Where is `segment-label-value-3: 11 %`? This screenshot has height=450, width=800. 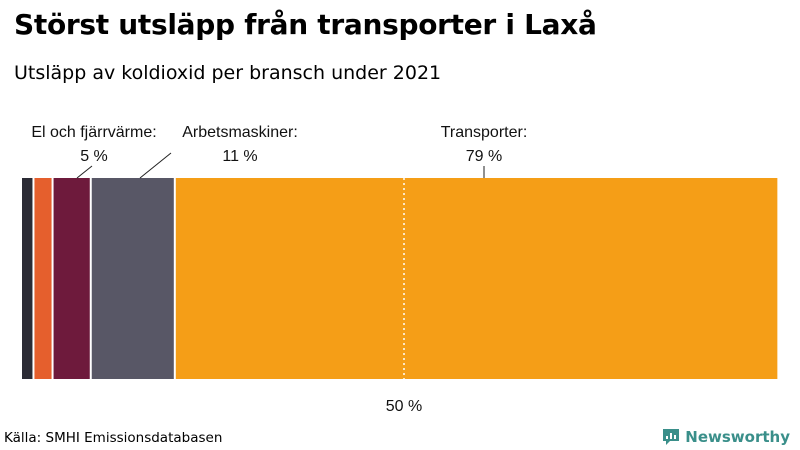 segment-label-value-3: 11 % is located at coordinates (239, 156).